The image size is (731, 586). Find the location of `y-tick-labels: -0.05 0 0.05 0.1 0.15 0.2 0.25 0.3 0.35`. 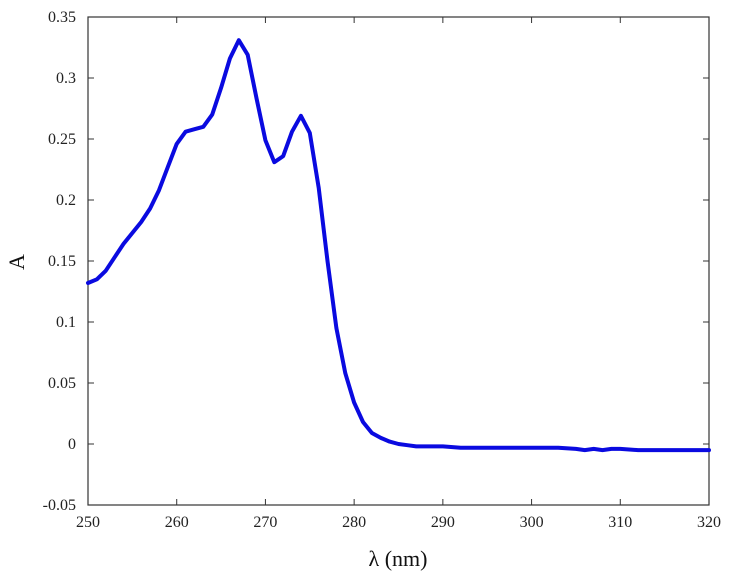

y-tick-labels: -0.05 0 0.05 0.1 0.15 0.2 0.25 0.3 0.35 is located at coordinates (59, 261).